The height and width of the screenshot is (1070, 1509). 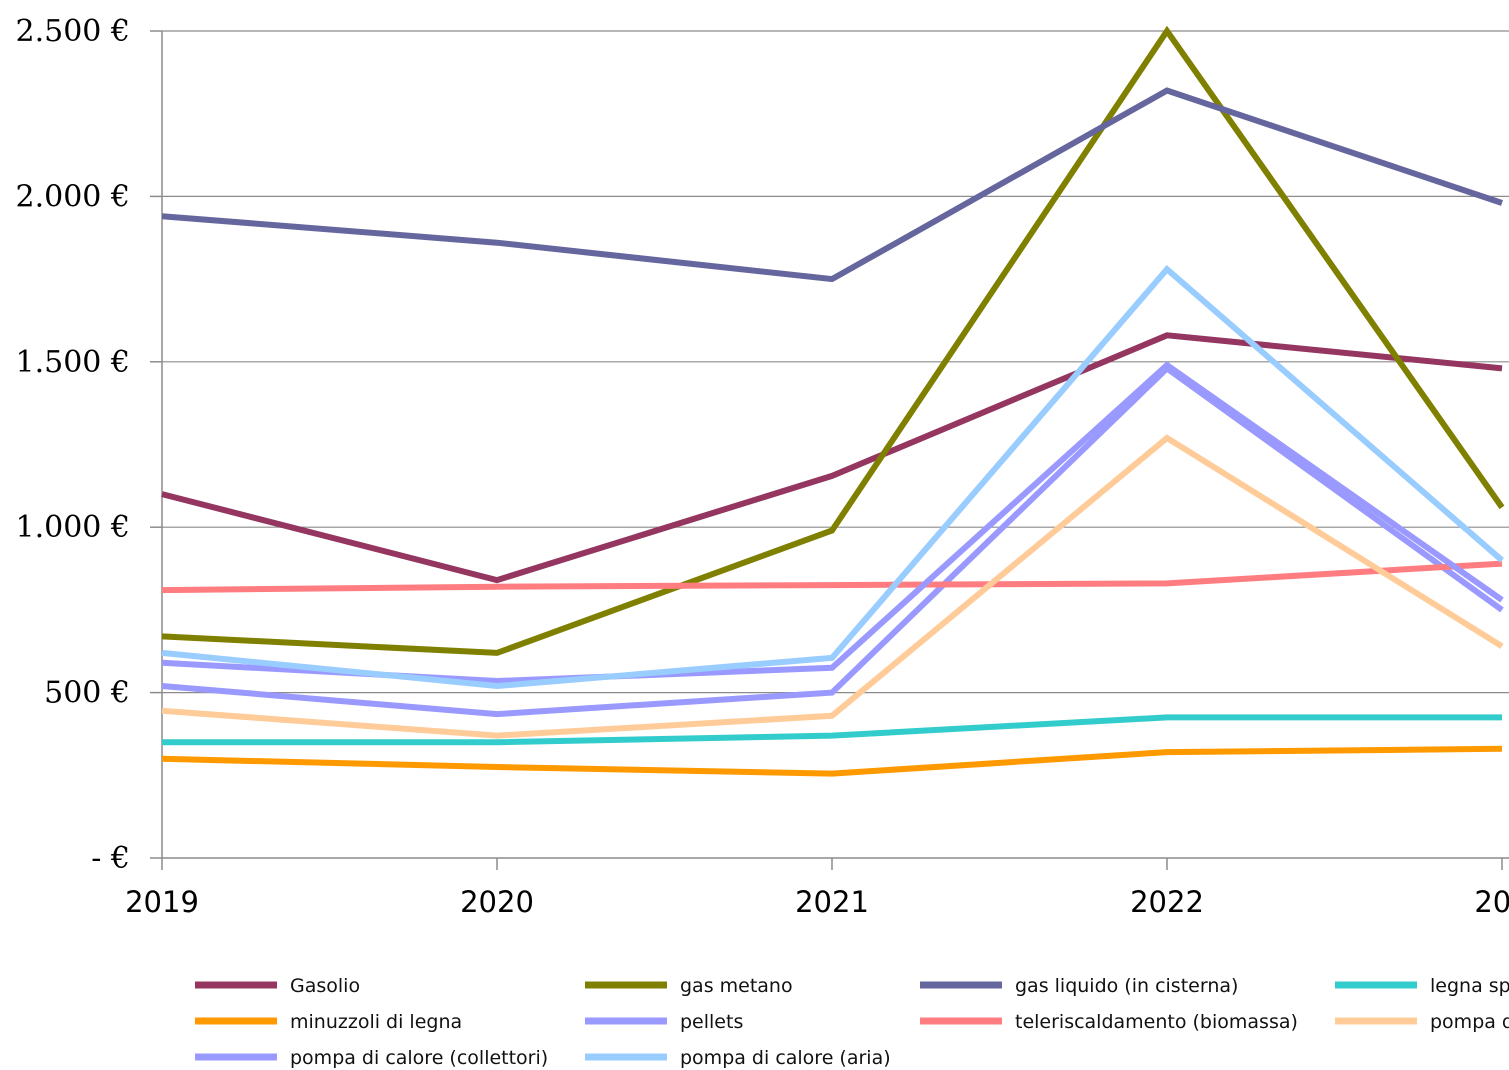 I want to click on y-tick-label: - €, so click(x=110, y=858).